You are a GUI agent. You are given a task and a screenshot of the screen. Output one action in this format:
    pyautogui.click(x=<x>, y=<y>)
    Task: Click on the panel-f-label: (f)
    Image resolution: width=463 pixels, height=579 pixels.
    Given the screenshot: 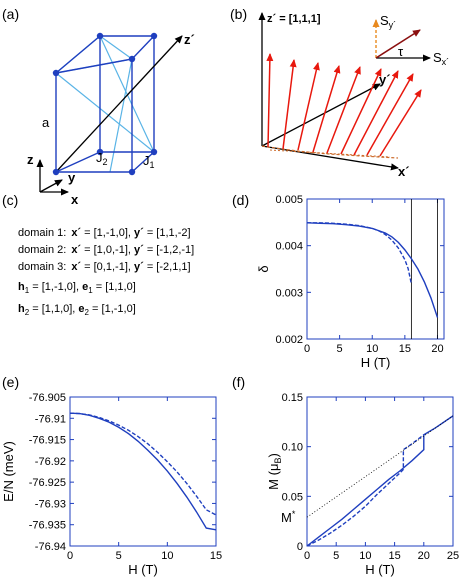 What is the action you would take?
    pyautogui.click(x=238, y=382)
    